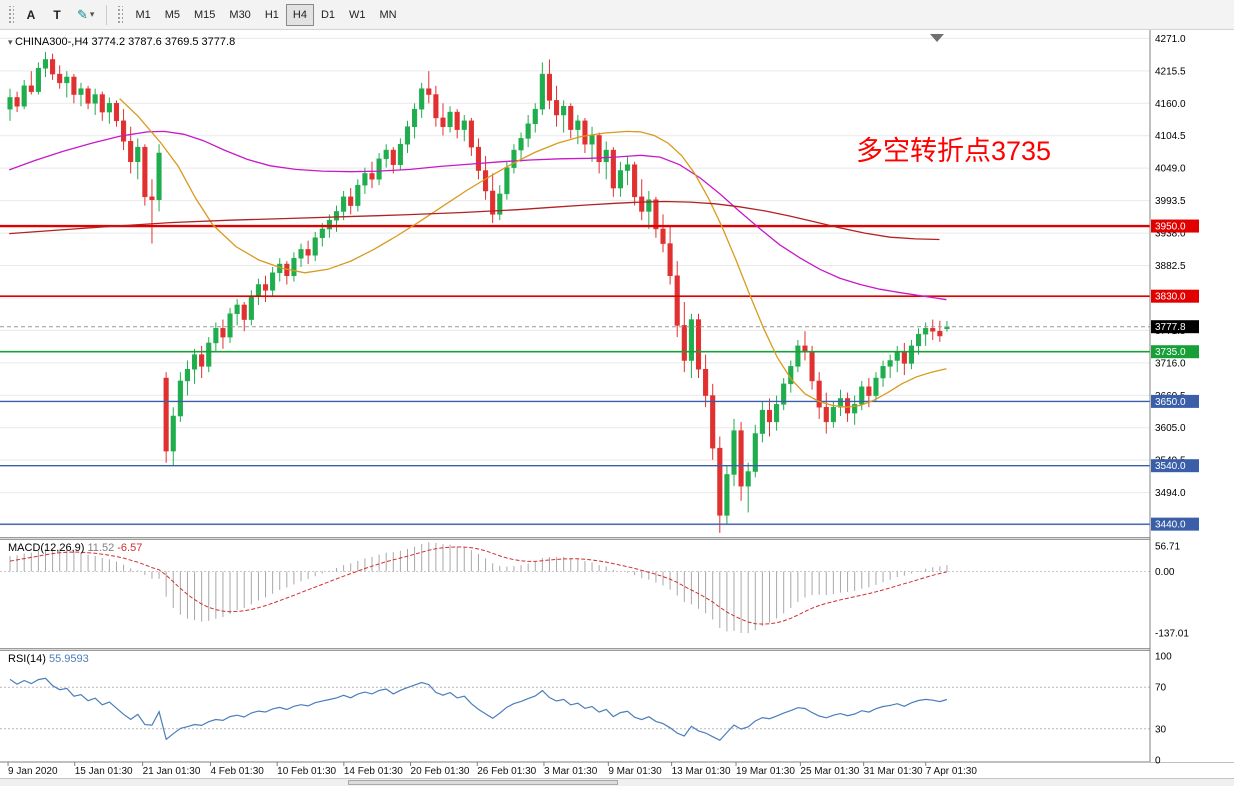  I want to click on svg-text: 4104.5, so click(1170, 136).